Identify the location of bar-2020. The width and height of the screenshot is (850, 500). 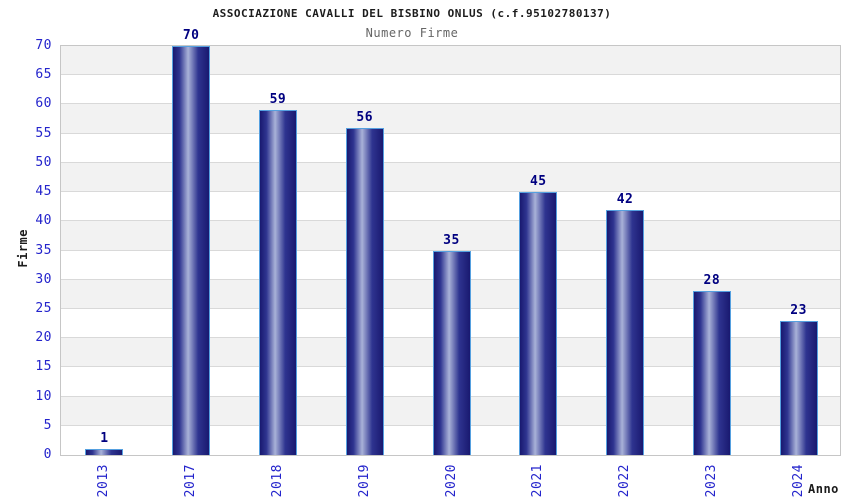
(451, 352).